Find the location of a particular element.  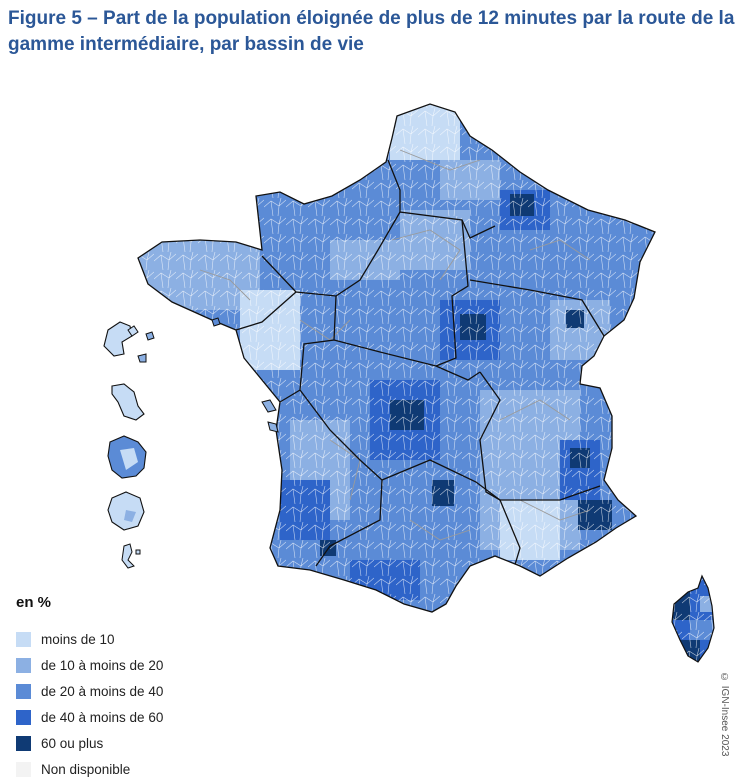

legend-label: de 10 à moins de 20 is located at coordinates (102, 665).